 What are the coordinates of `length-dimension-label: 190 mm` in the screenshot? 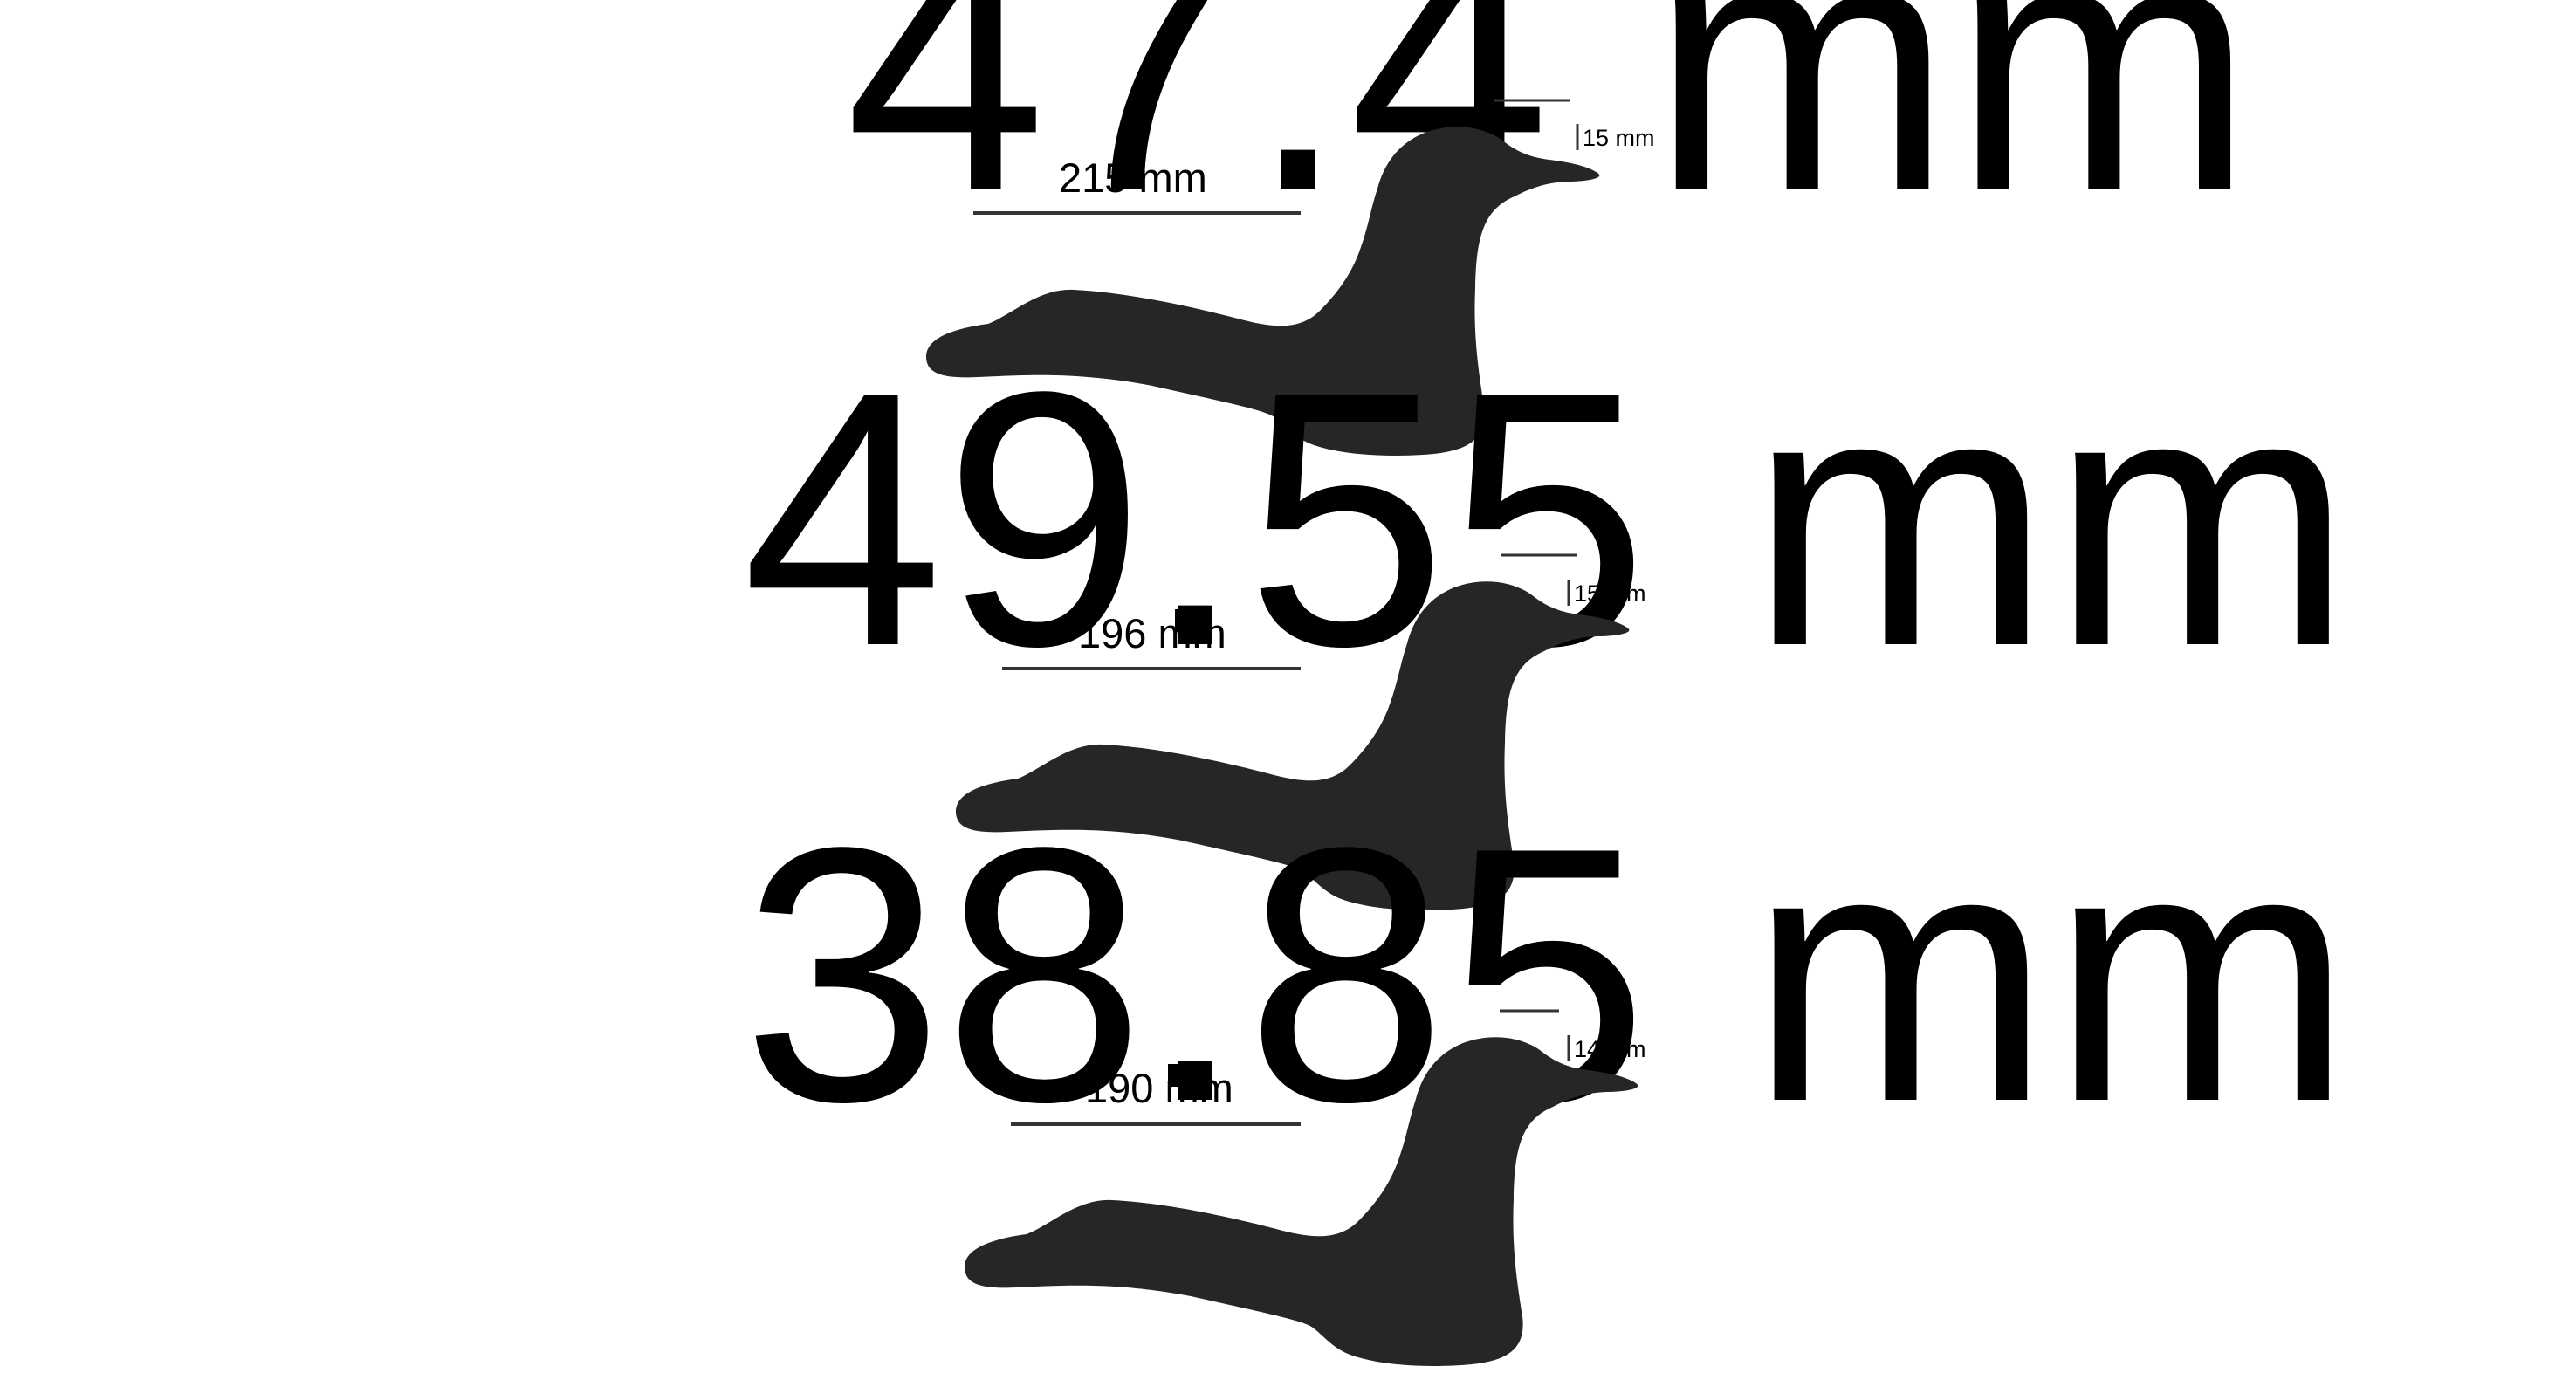 It's located at (1159, 1088).